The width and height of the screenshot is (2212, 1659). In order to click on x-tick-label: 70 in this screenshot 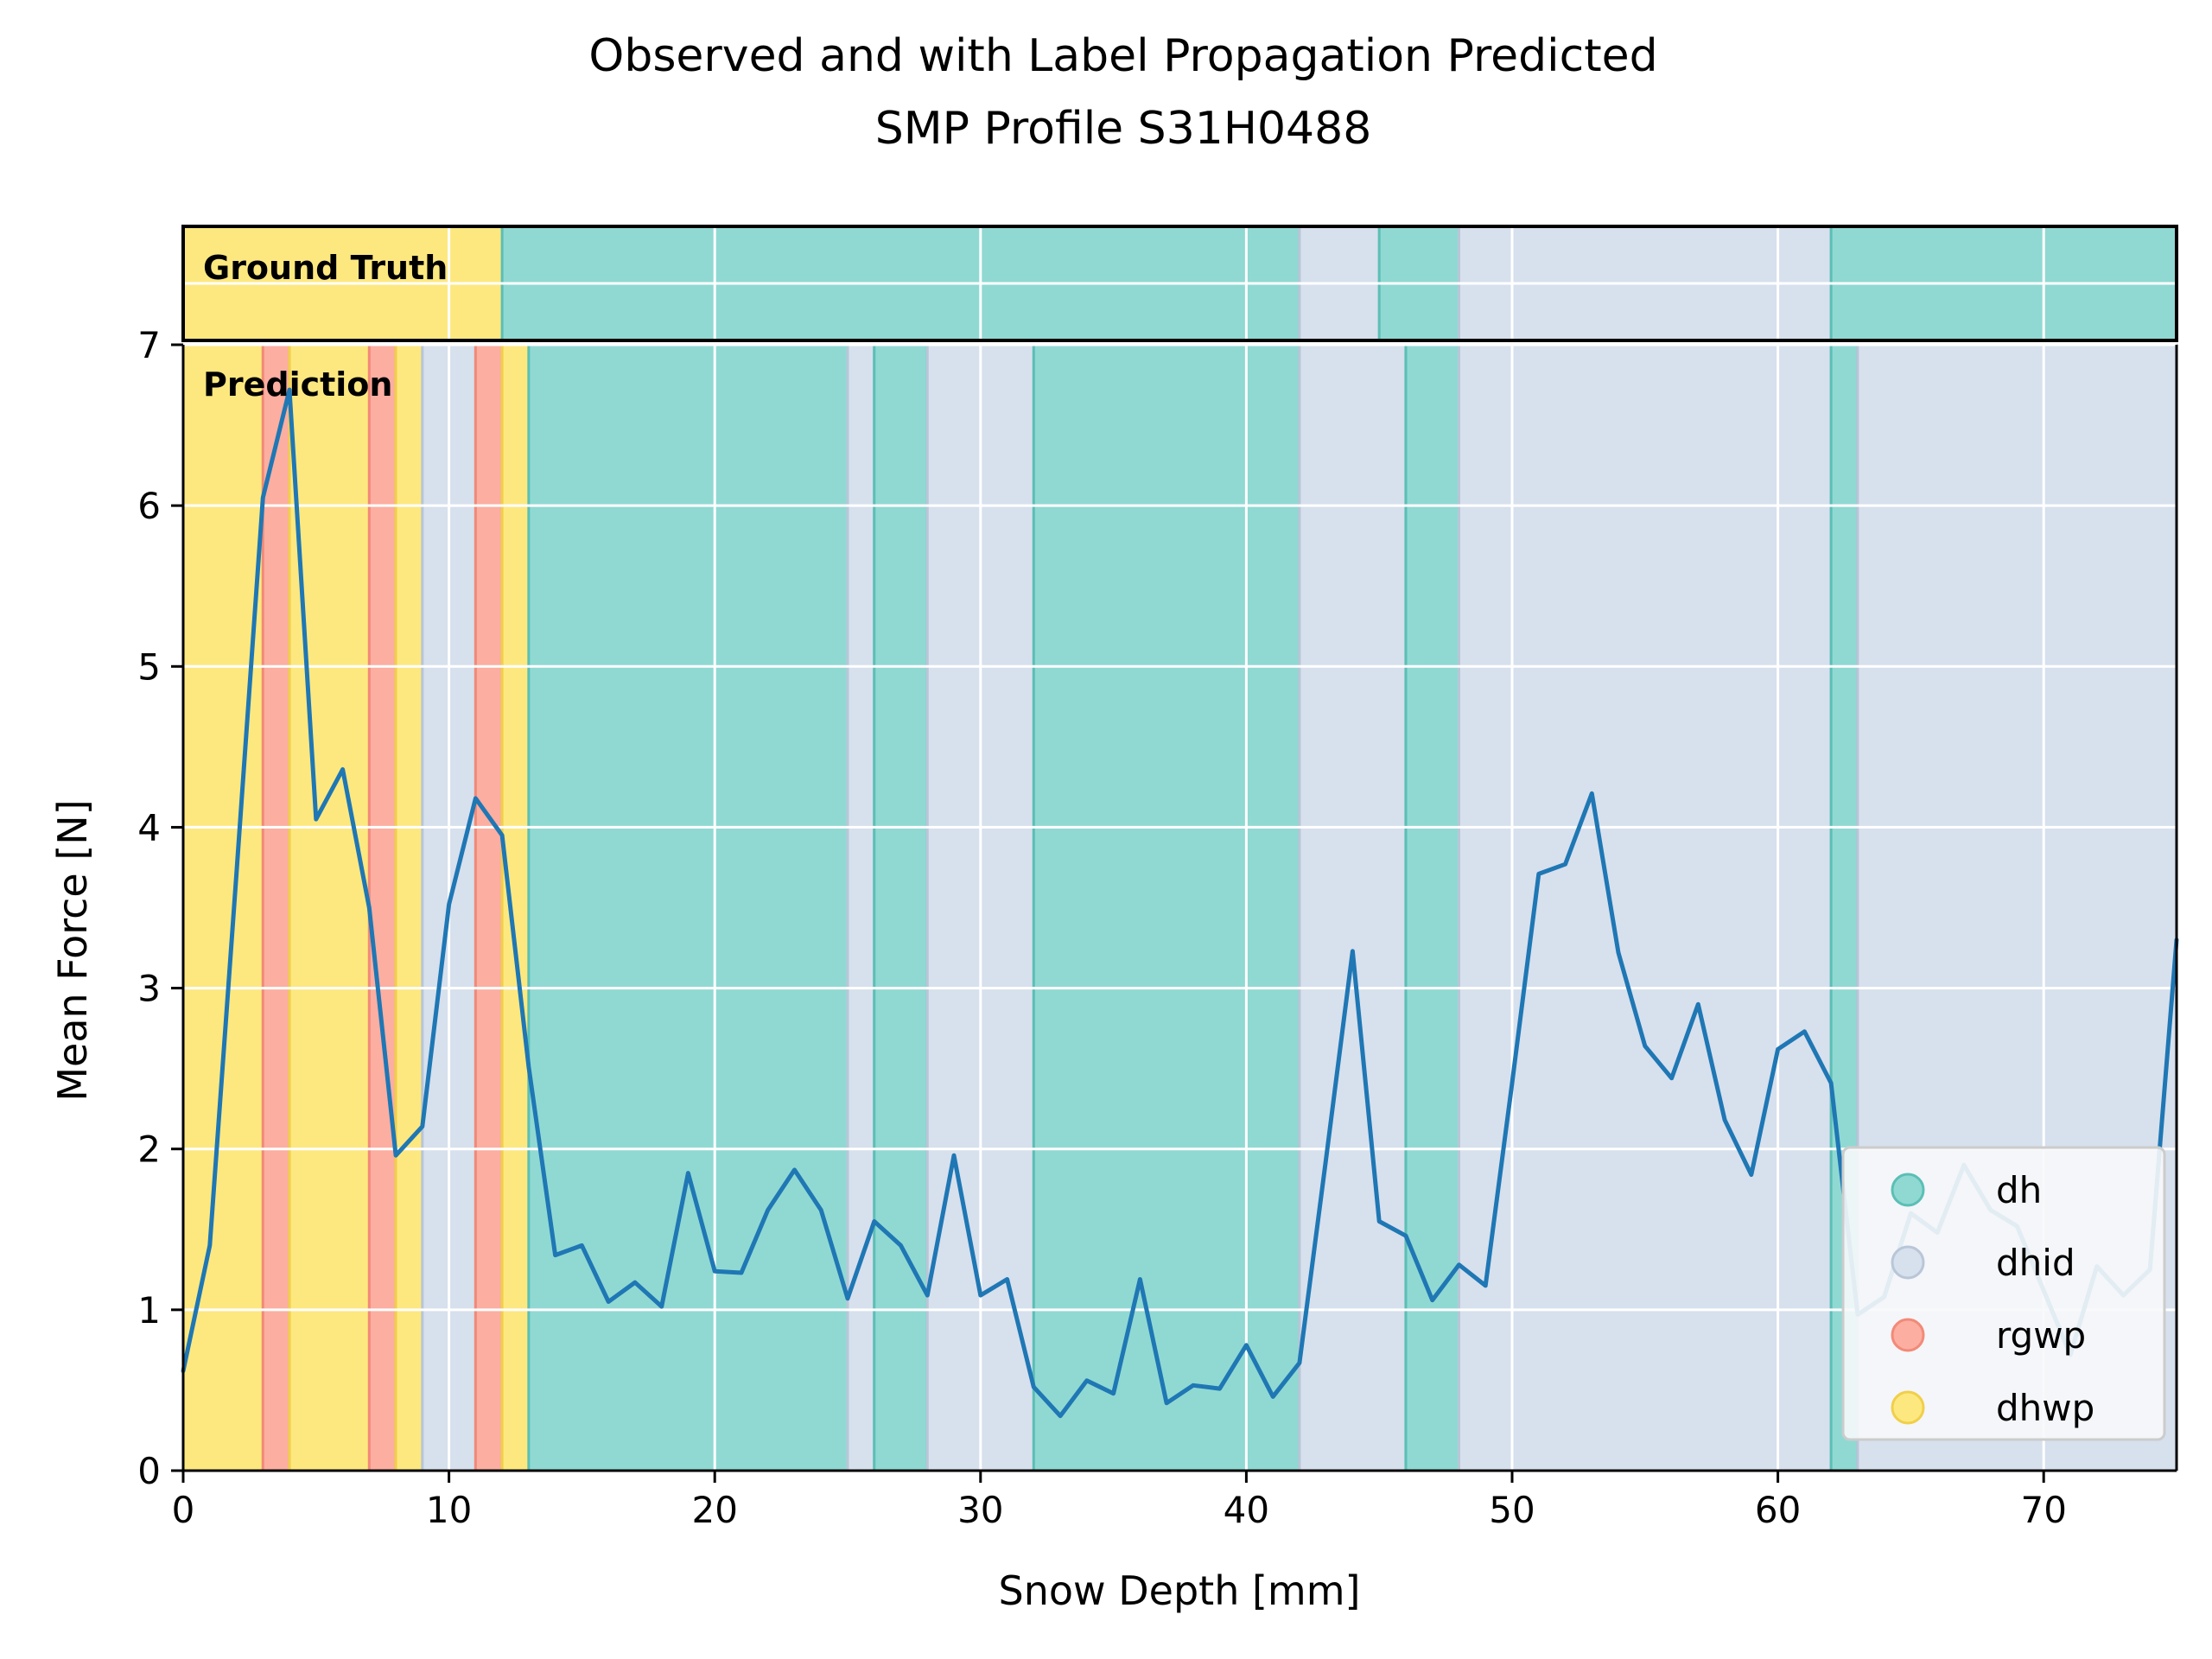, I will do `click(2043, 1510)`.